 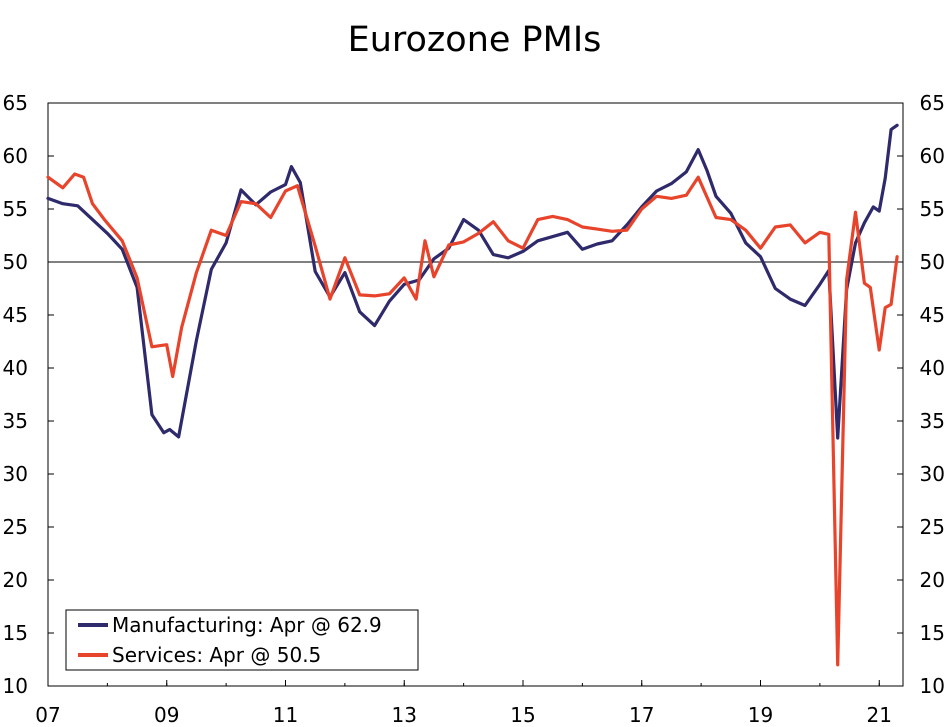 I want to click on y-tick-label-right: 55, so click(x=932, y=209).